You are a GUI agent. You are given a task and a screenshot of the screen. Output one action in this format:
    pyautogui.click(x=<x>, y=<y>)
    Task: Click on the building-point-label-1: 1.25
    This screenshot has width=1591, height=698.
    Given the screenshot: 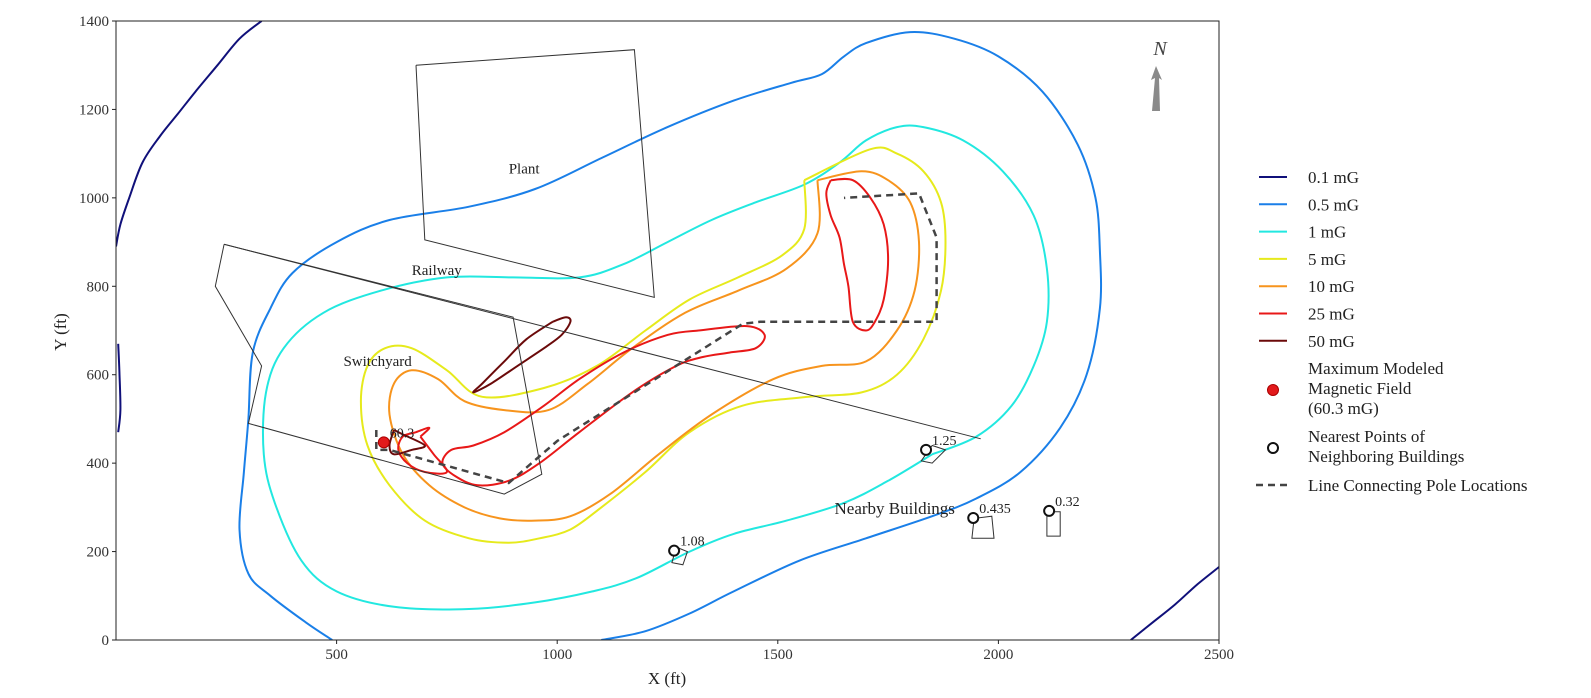 What is the action you would take?
    pyautogui.click(x=944, y=441)
    